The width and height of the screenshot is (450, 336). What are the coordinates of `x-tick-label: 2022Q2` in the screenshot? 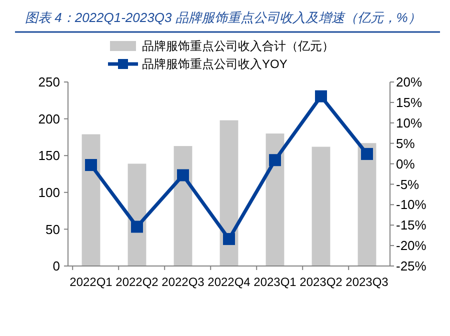 It's located at (137, 282).